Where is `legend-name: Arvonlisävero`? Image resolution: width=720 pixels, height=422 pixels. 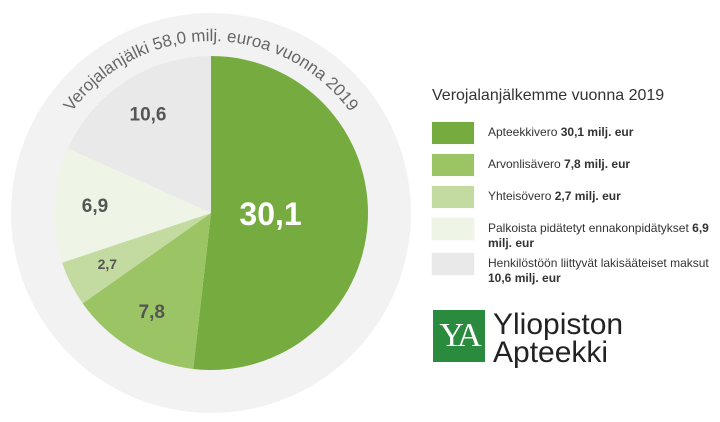
legend-name: Arvonlisävero is located at coordinates (524, 164).